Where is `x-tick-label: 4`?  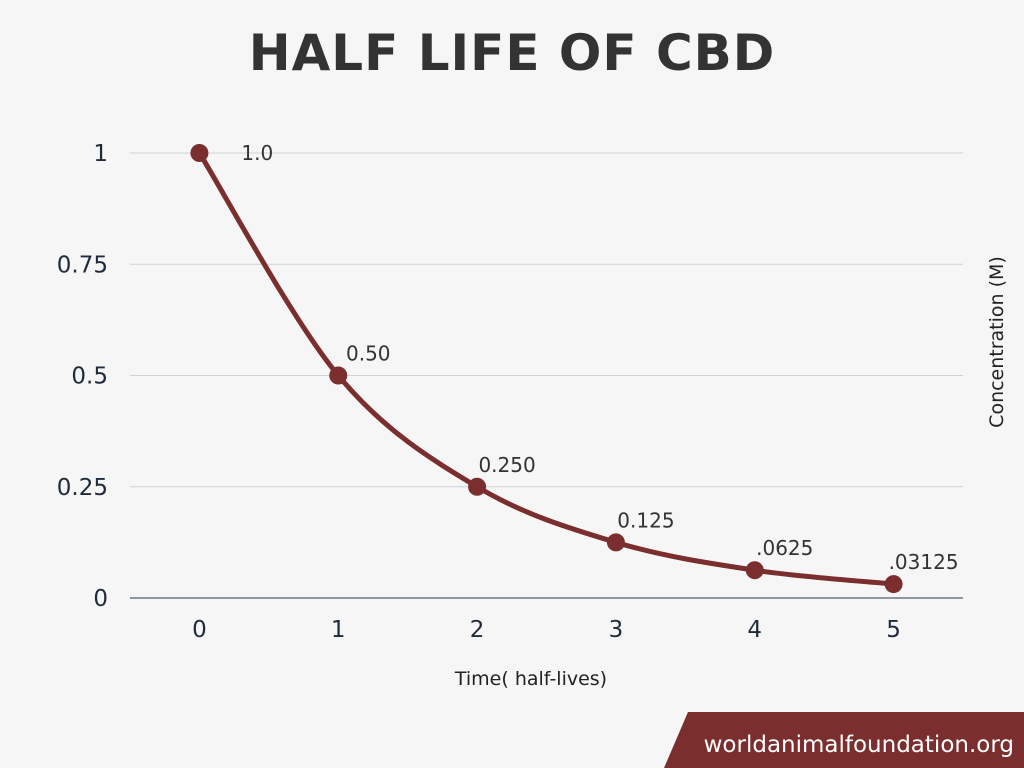
x-tick-label: 4 is located at coordinates (754, 630).